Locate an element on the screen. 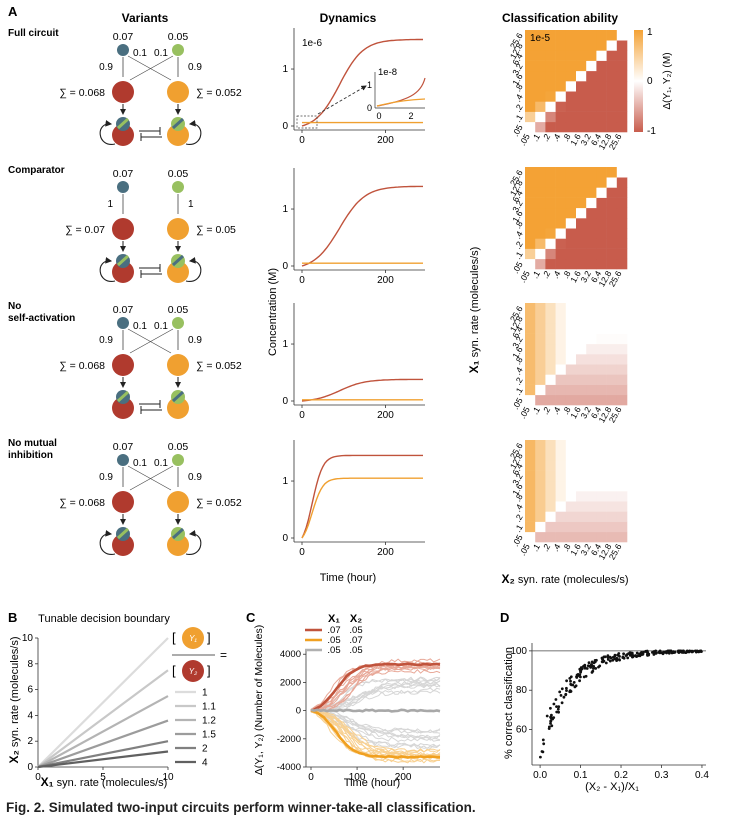  panel-d-x-tick-label: 0.2 is located at coordinates (621, 775).